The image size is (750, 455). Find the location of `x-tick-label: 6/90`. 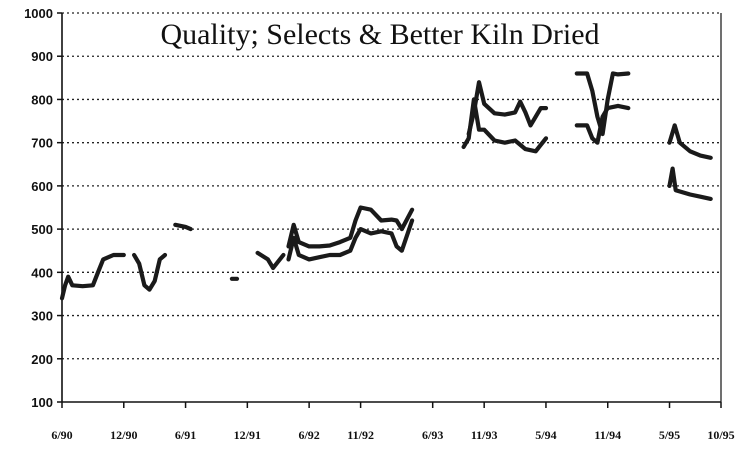

x-tick-label: 6/90 is located at coordinates (61, 435).